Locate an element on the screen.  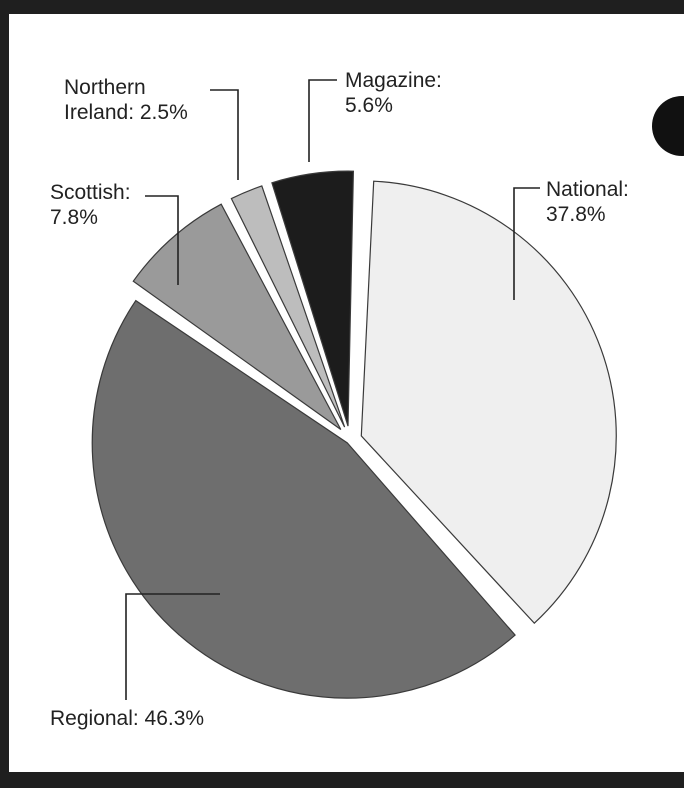
slice-label-scottish-line-1: Scottish: is located at coordinates (90, 192).